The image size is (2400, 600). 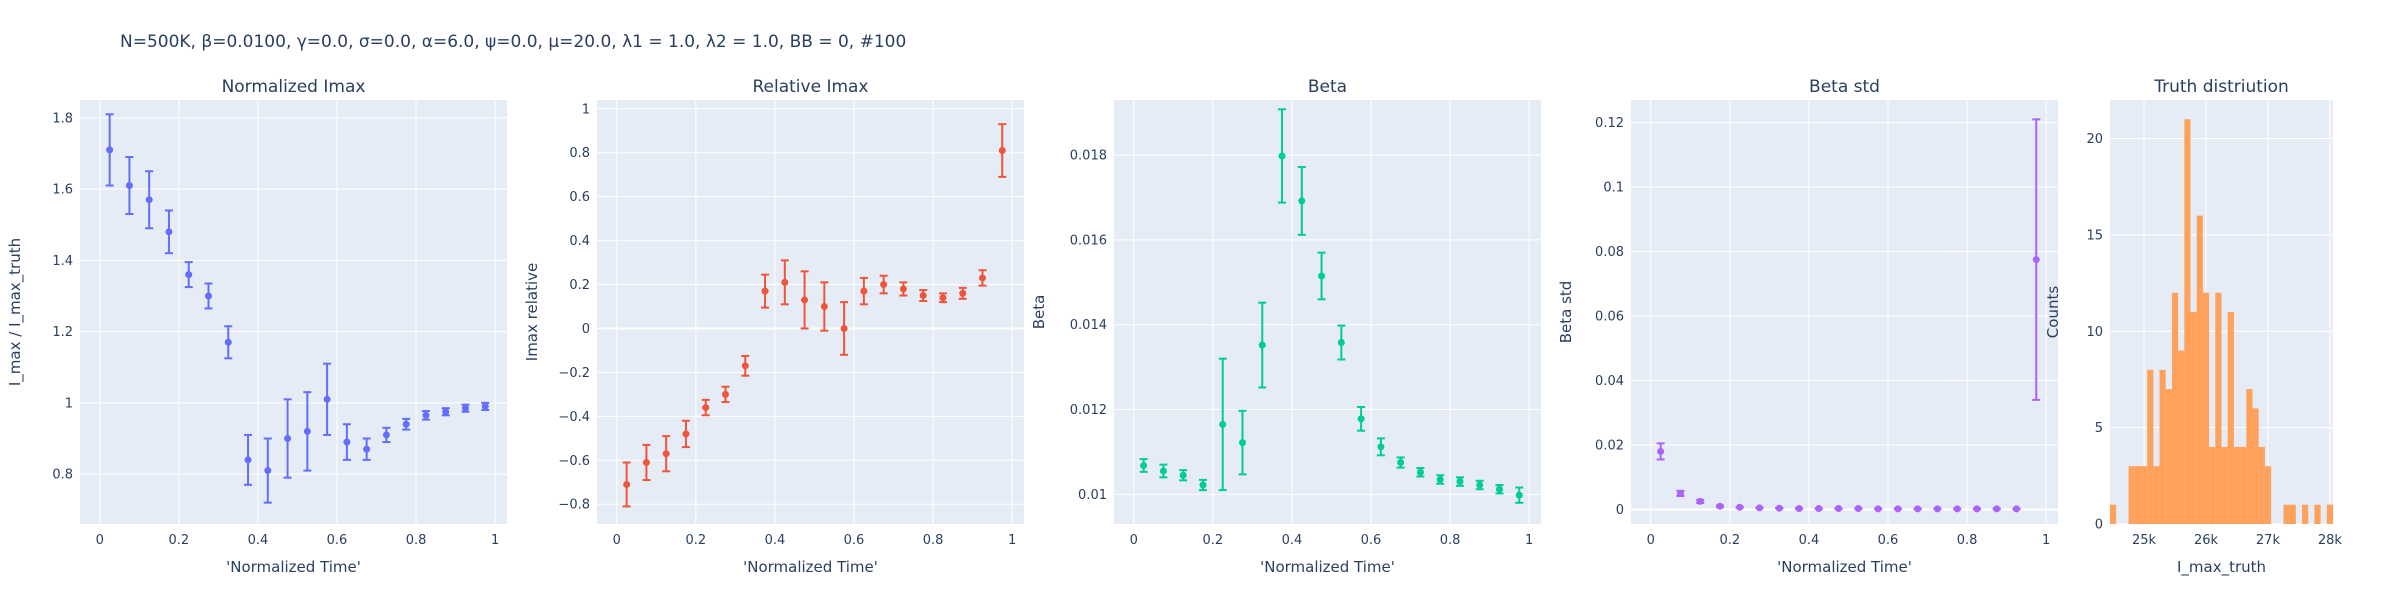 What do you see at coordinates (62, 475) in the screenshot?
I see `y-tick-label: 0.8` at bounding box center [62, 475].